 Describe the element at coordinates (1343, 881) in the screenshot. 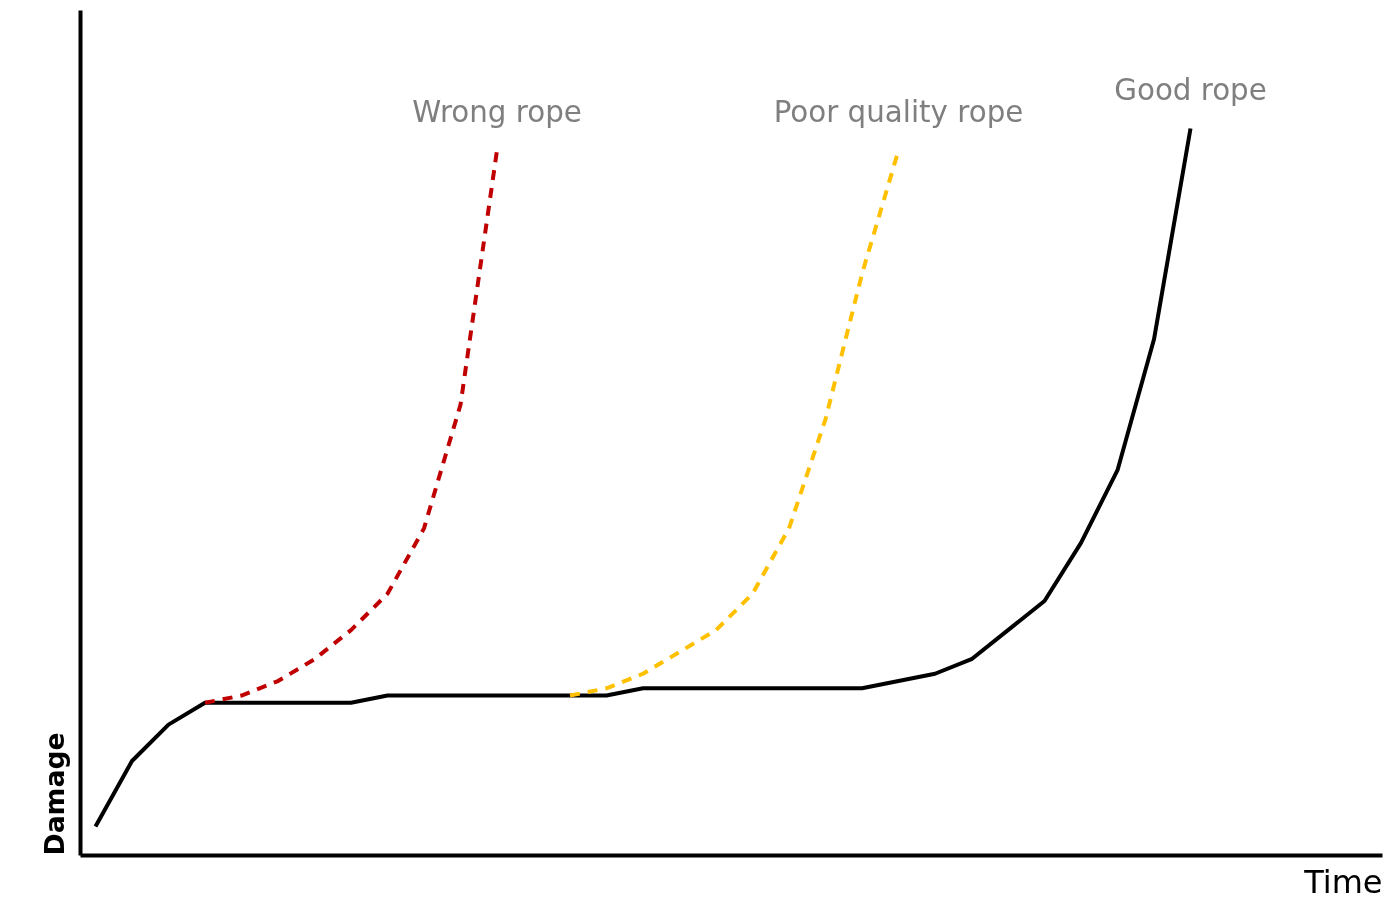

I see `x-axis-title: Time` at that location.